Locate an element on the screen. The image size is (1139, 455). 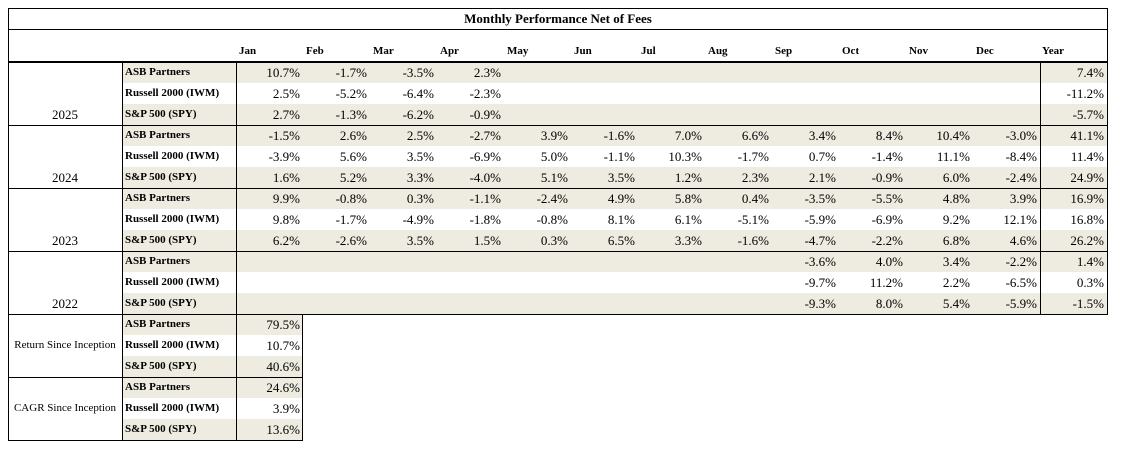
value-cell: 79.5% is located at coordinates (283, 324).